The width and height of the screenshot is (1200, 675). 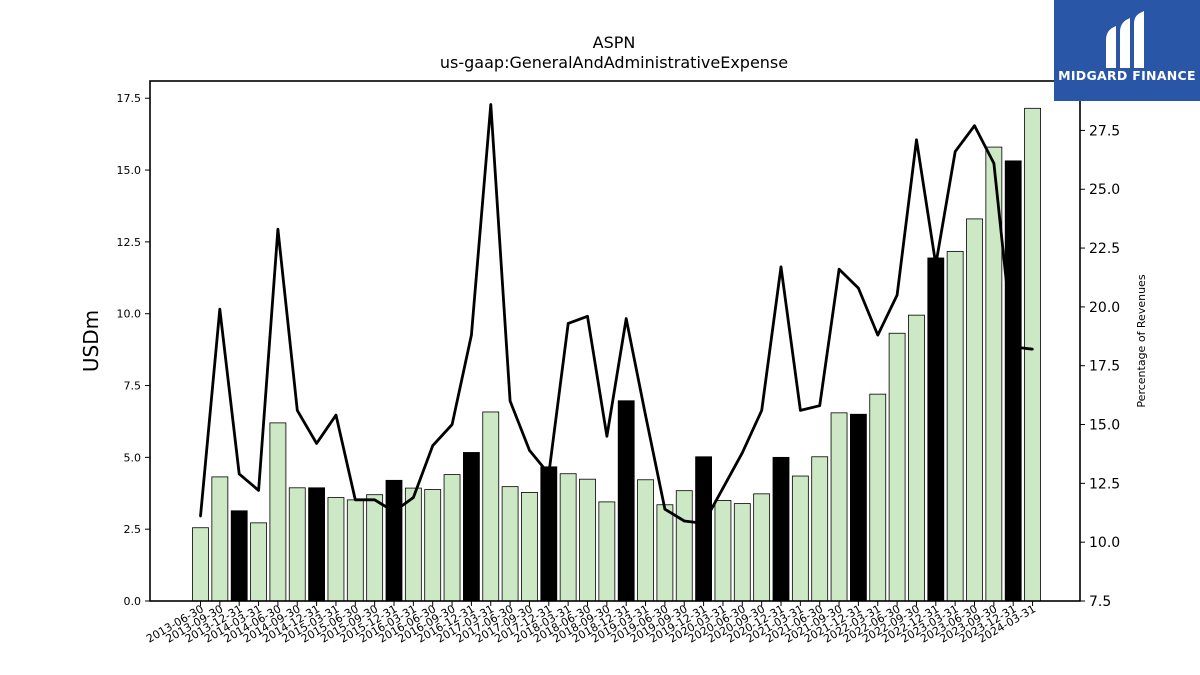 What do you see at coordinates (1104, 426) in the screenshot?
I see `y2-tick-label: 15.0` at bounding box center [1104, 426].